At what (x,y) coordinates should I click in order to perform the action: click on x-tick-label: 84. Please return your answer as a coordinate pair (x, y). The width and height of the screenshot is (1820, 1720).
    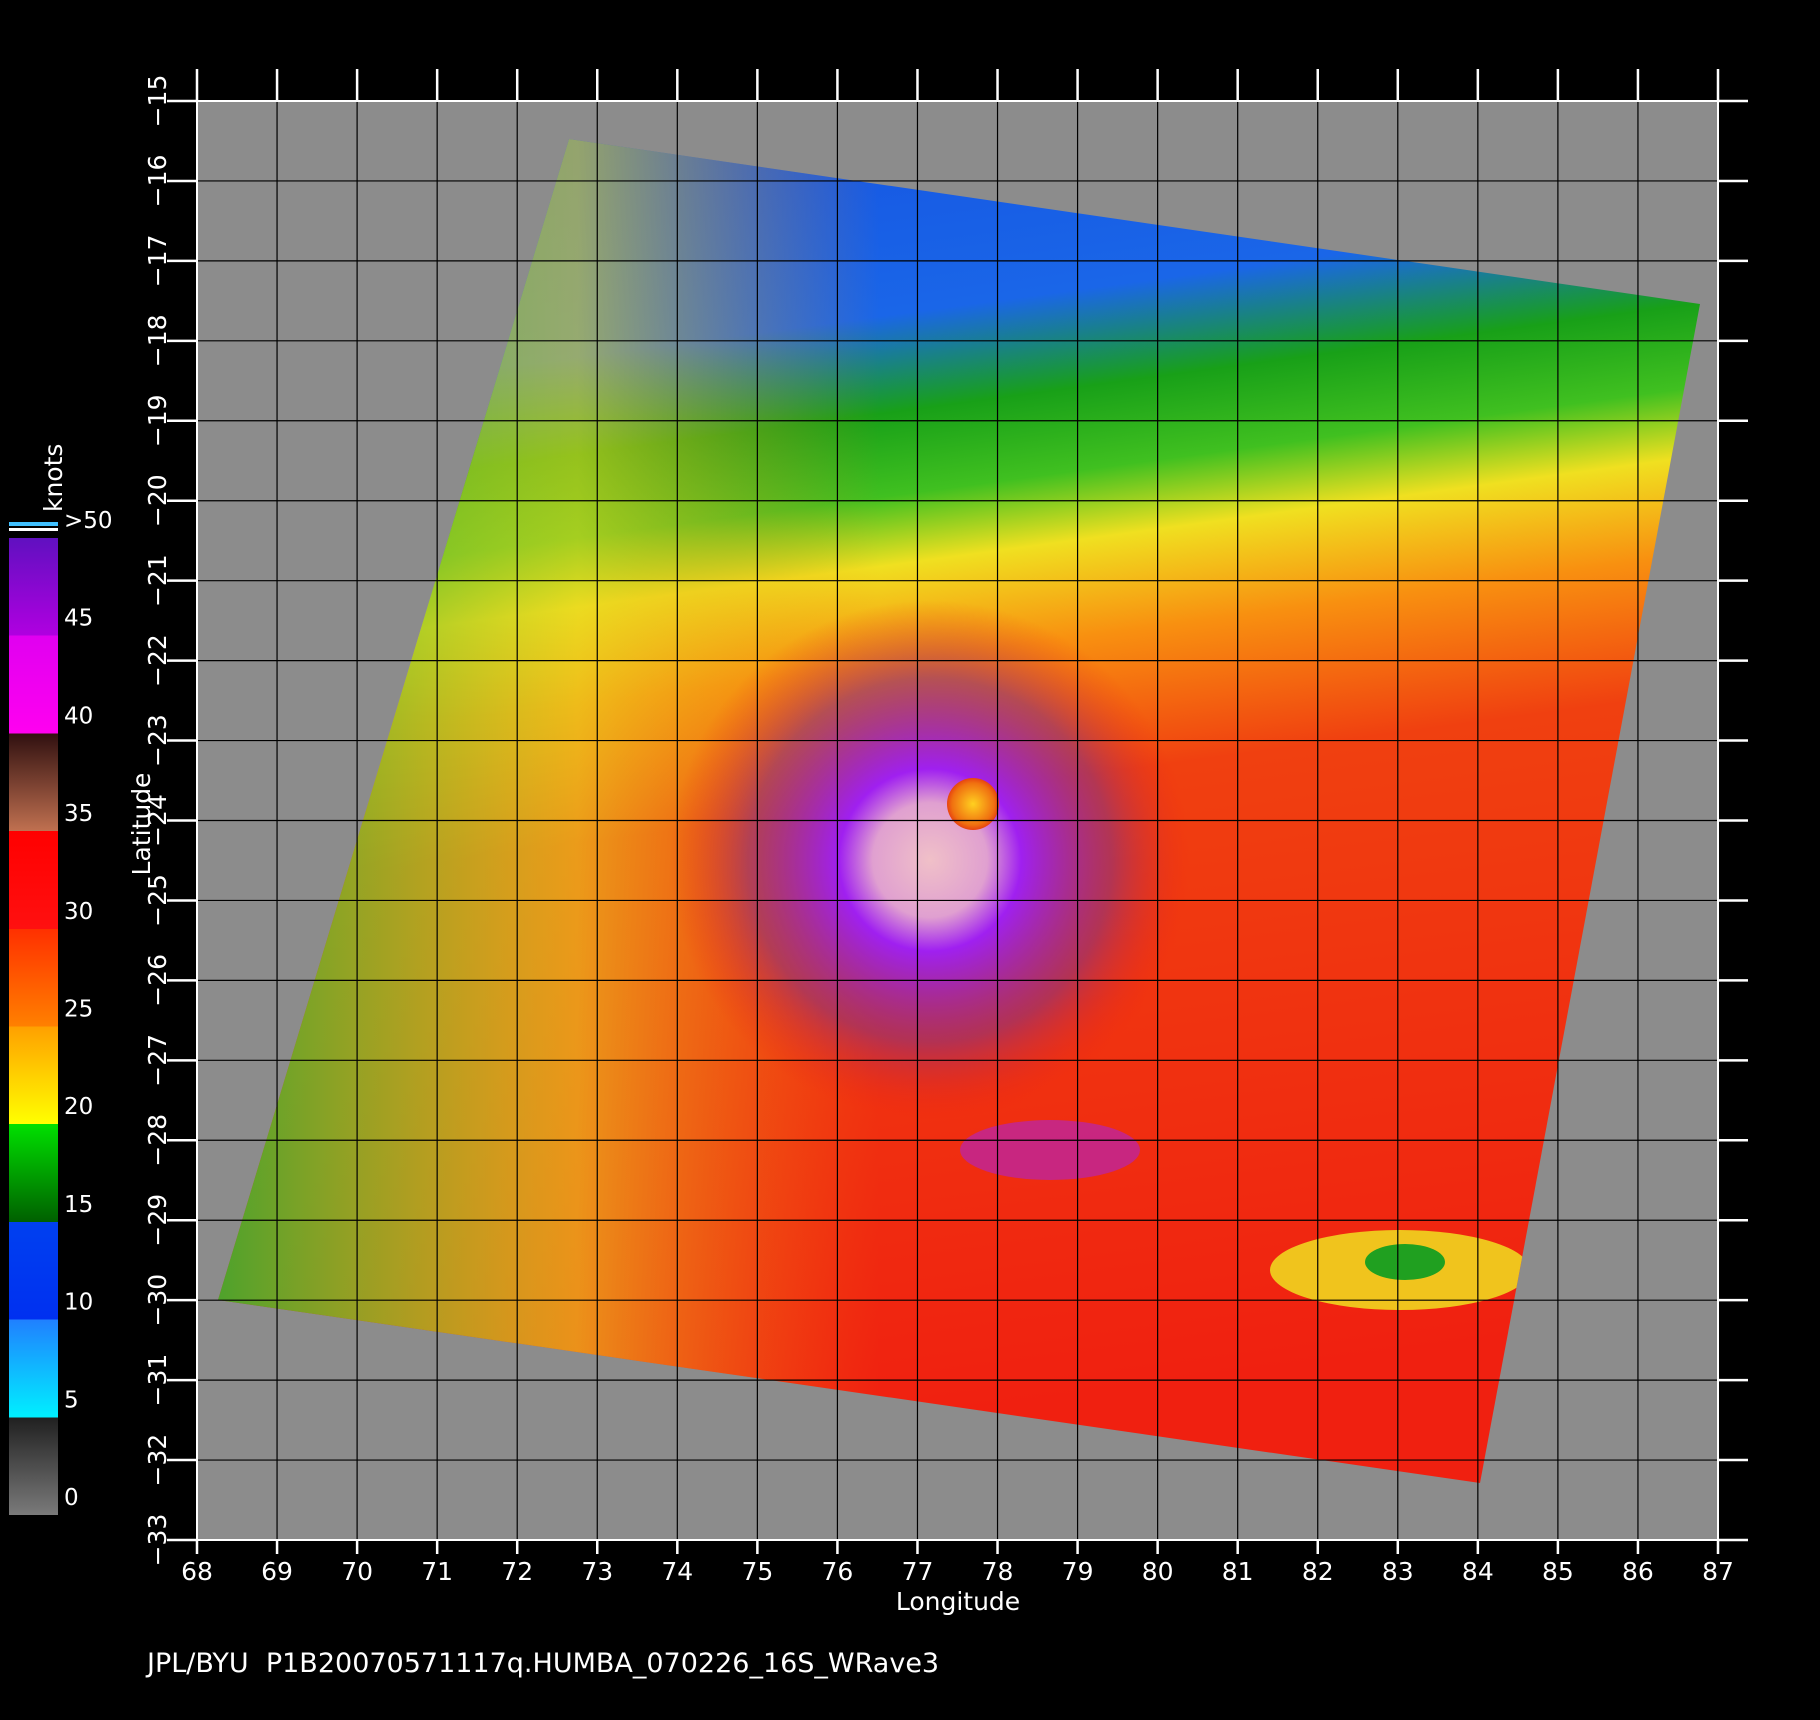
    Looking at the image, I should click on (1478, 1571).